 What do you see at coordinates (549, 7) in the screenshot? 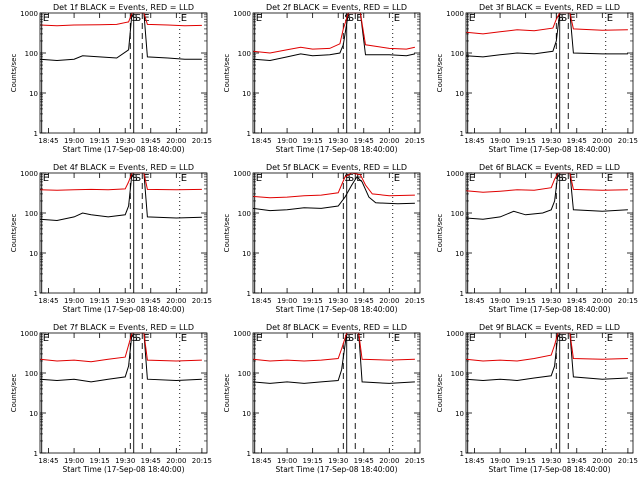
I see `panel-title: Det 3f BLACK = Events, RED = LLD` at bounding box center [549, 7].